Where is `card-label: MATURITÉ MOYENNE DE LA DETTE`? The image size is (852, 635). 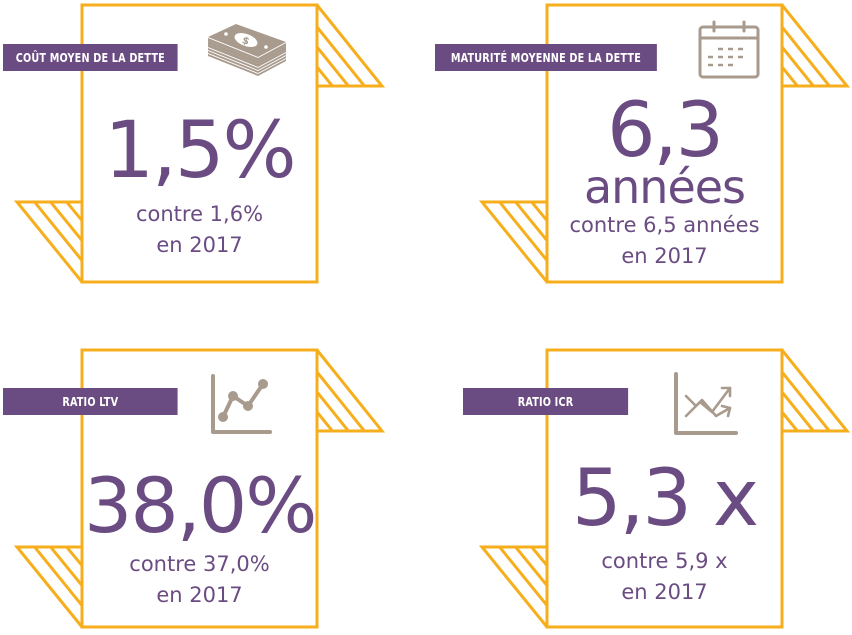 card-label: MATURITÉ MOYENNE DE LA DETTE is located at coordinates (546, 57).